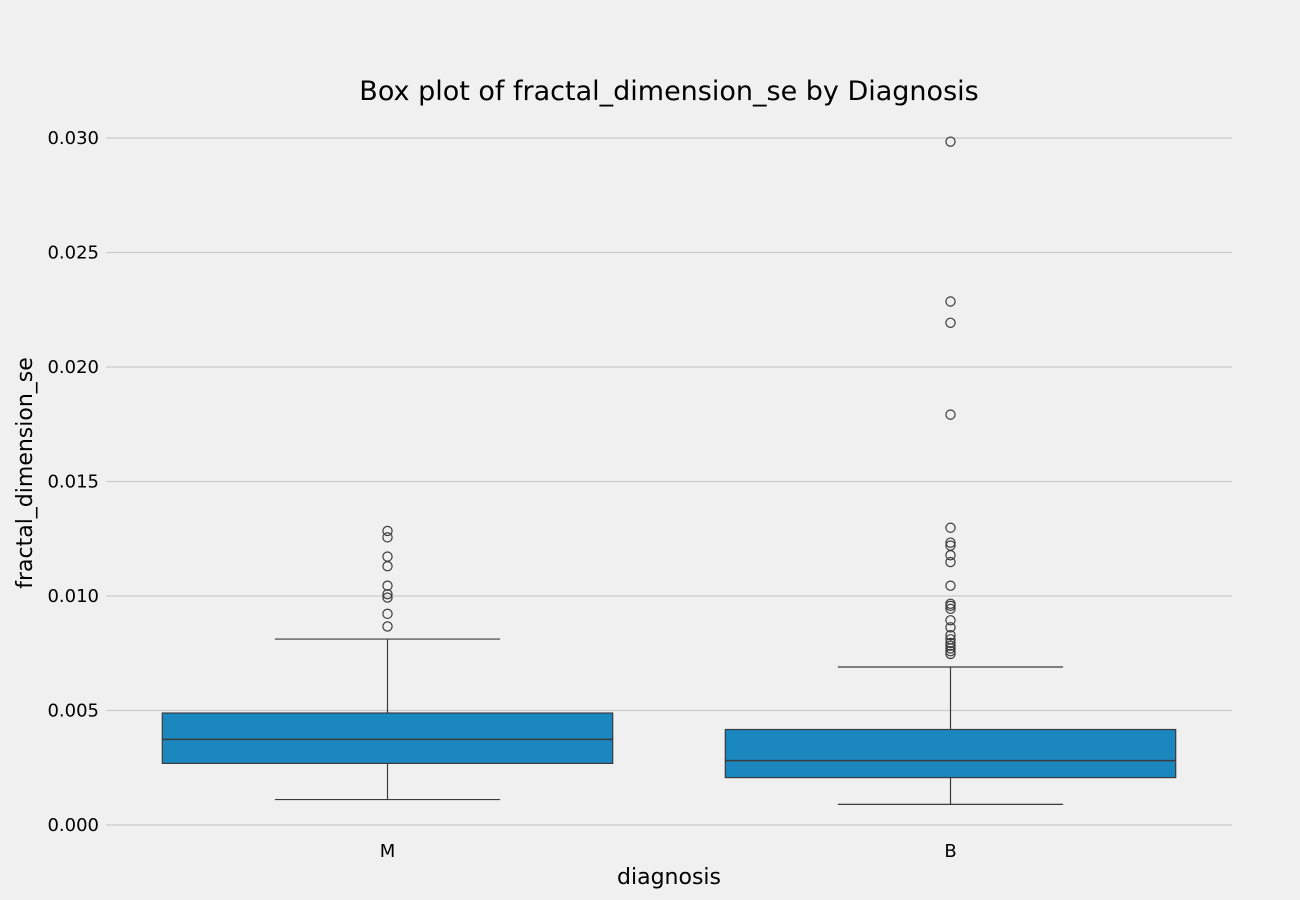  Describe the element at coordinates (950, 851) in the screenshot. I see `x-tick-label: B` at that location.